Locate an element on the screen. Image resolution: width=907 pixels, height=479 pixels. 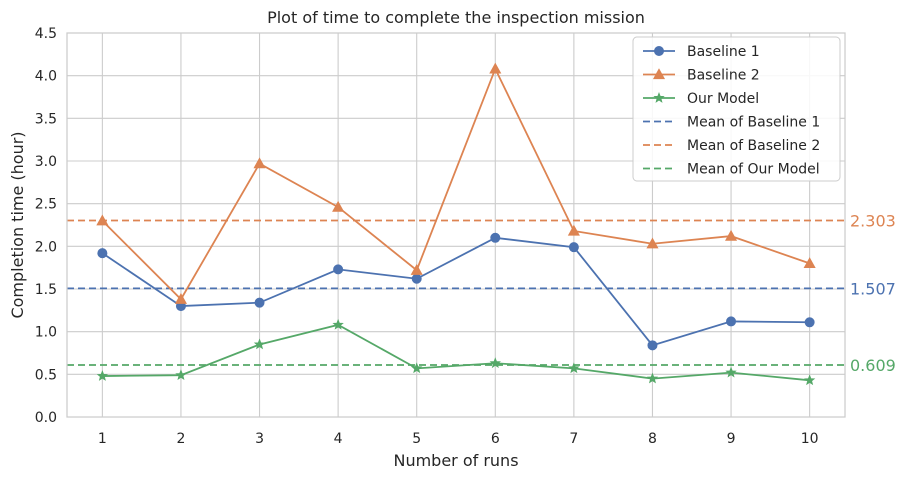
legend-label: Our Model is located at coordinates (723, 99).